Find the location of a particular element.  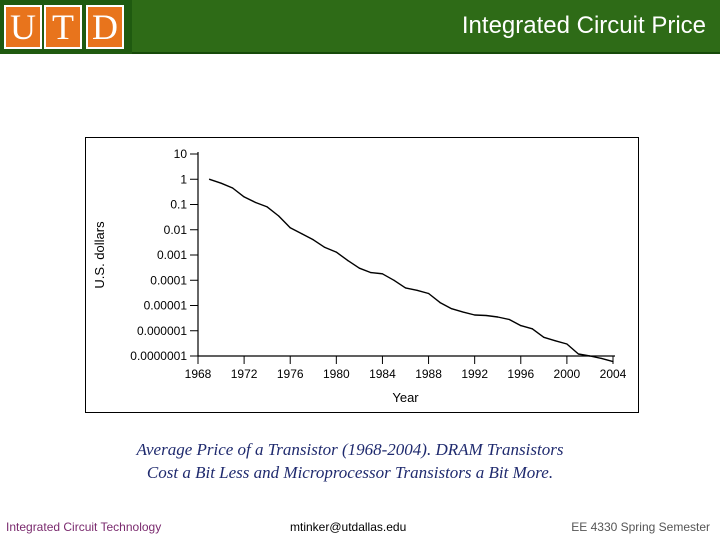

y-tick-label: 10 is located at coordinates (181, 154).